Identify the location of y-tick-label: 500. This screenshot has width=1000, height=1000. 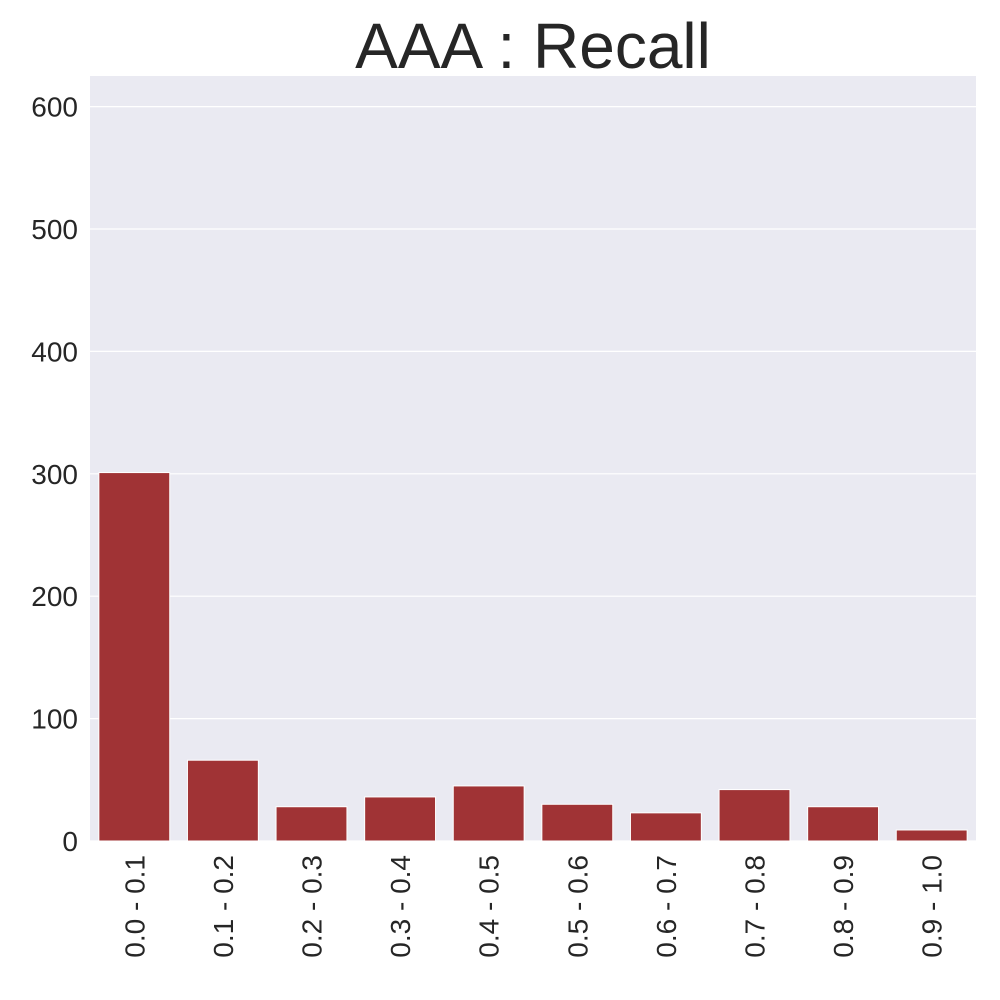
(54, 229).